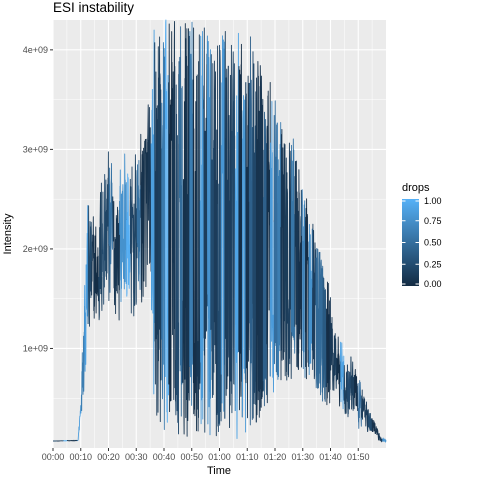  I want to click on x-tick-label: 00:50, so click(191, 457).